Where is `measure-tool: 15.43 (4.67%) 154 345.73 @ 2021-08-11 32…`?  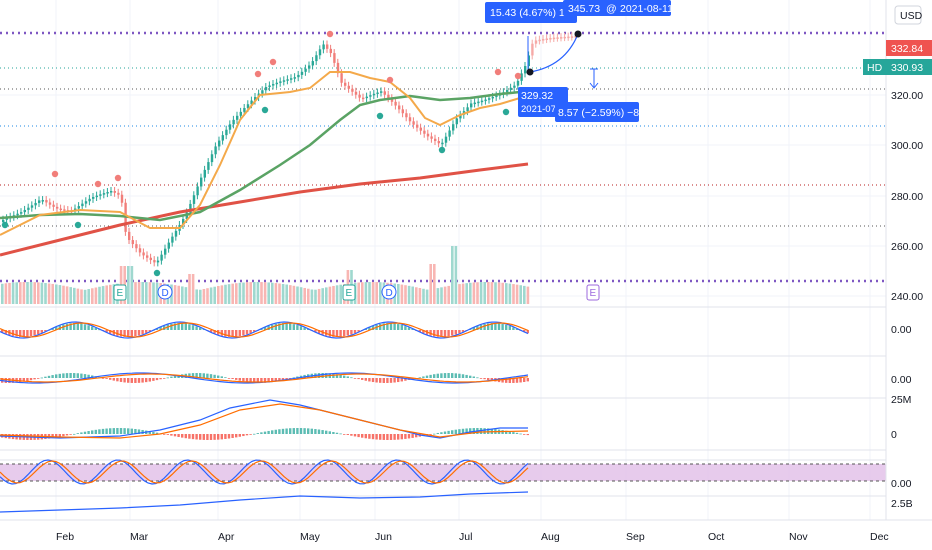
measure-tool: 15.43 (4.67%) 154 345.73 @ 2021-08-11 32… is located at coordinates (579, 61).